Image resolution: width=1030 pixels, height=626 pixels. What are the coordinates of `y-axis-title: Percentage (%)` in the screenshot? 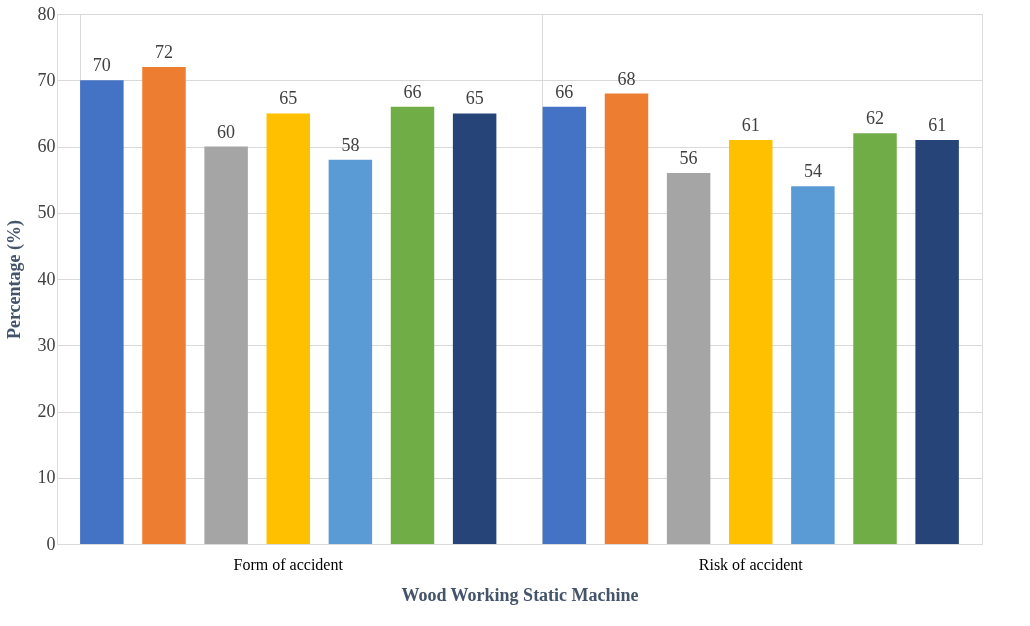 It's located at (14, 279).